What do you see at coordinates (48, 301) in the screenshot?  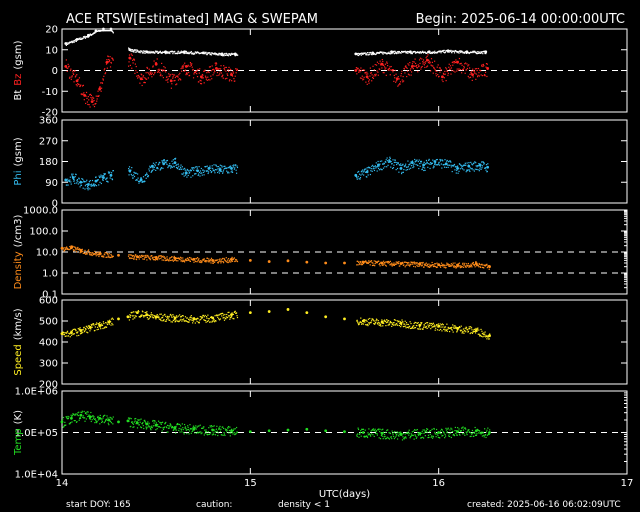 I see `ytick-label-speed: 600` at bounding box center [48, 301].